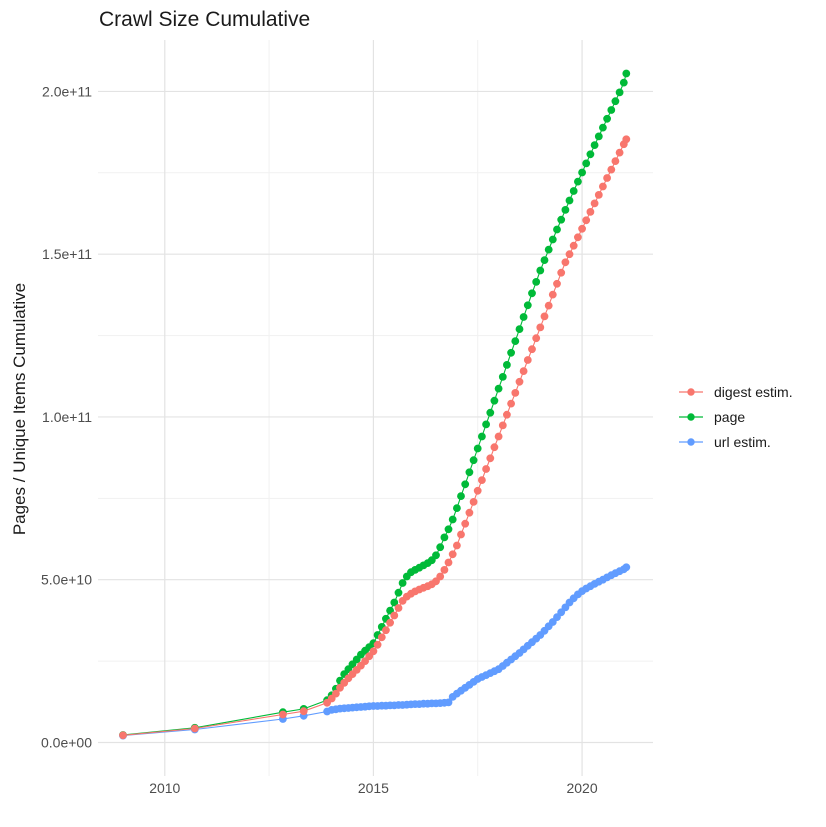 This screenshot has height=827, width=826. I want to click on chart-title: Crawl Size Cumulative, so click(205, 19).